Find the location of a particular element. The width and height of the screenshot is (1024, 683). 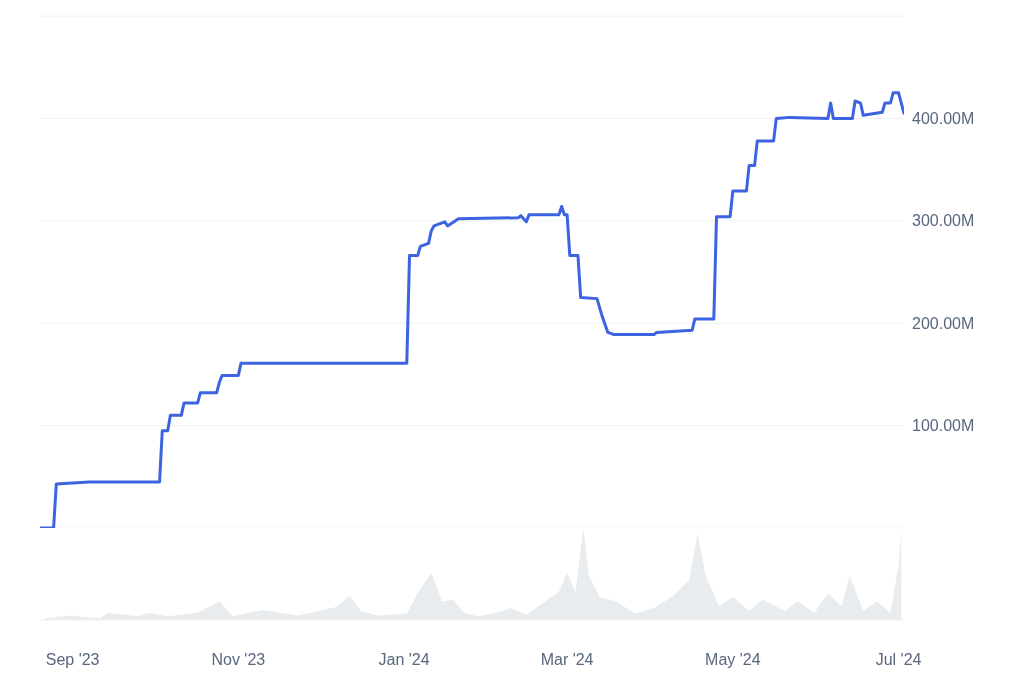

x-tick-label: Mar '24 is located at coordinates (567, 660).